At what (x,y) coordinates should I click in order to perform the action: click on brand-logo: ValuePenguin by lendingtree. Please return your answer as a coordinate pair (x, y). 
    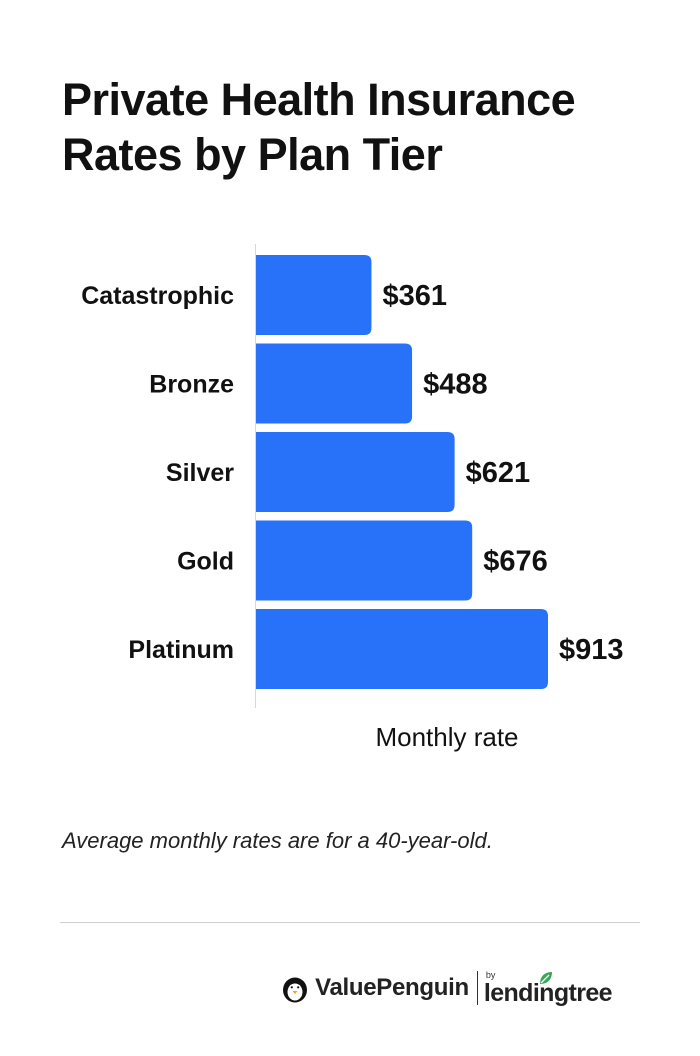
    Looking at the image, I should click on (447, 988).